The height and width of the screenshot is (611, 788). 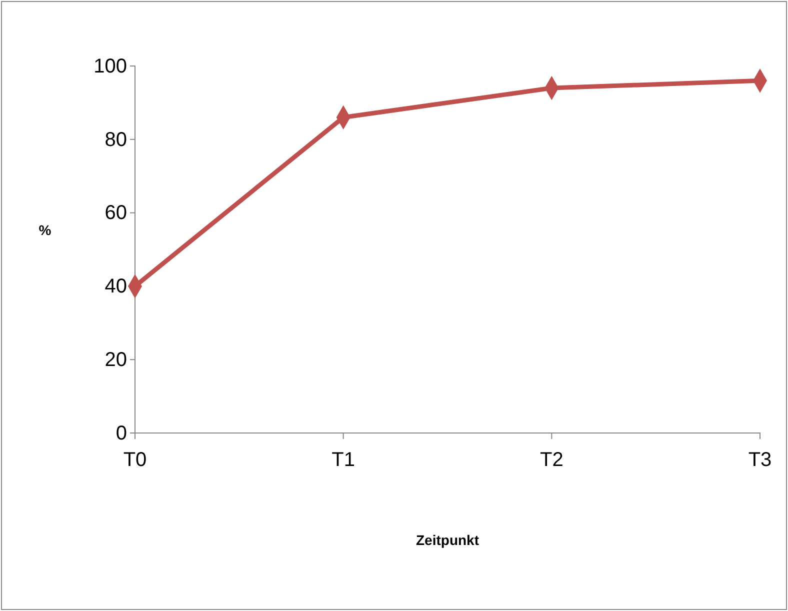 I want to click on y-tick-label: 60, so click(x=115, y=213).